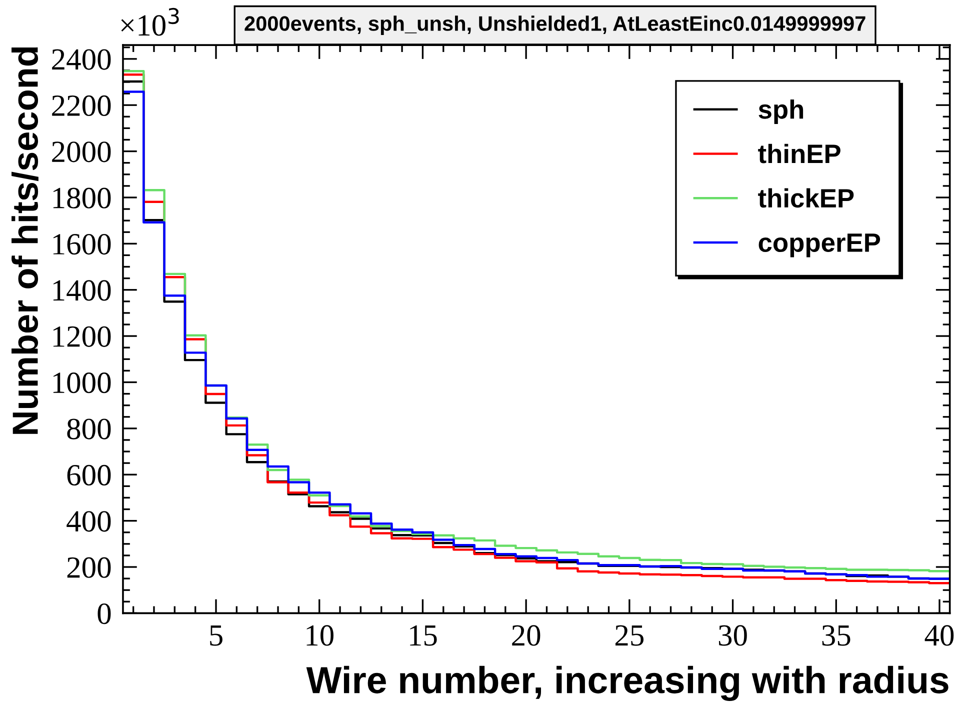  I want to click on legend-label: copperEP, so click(819, 246).